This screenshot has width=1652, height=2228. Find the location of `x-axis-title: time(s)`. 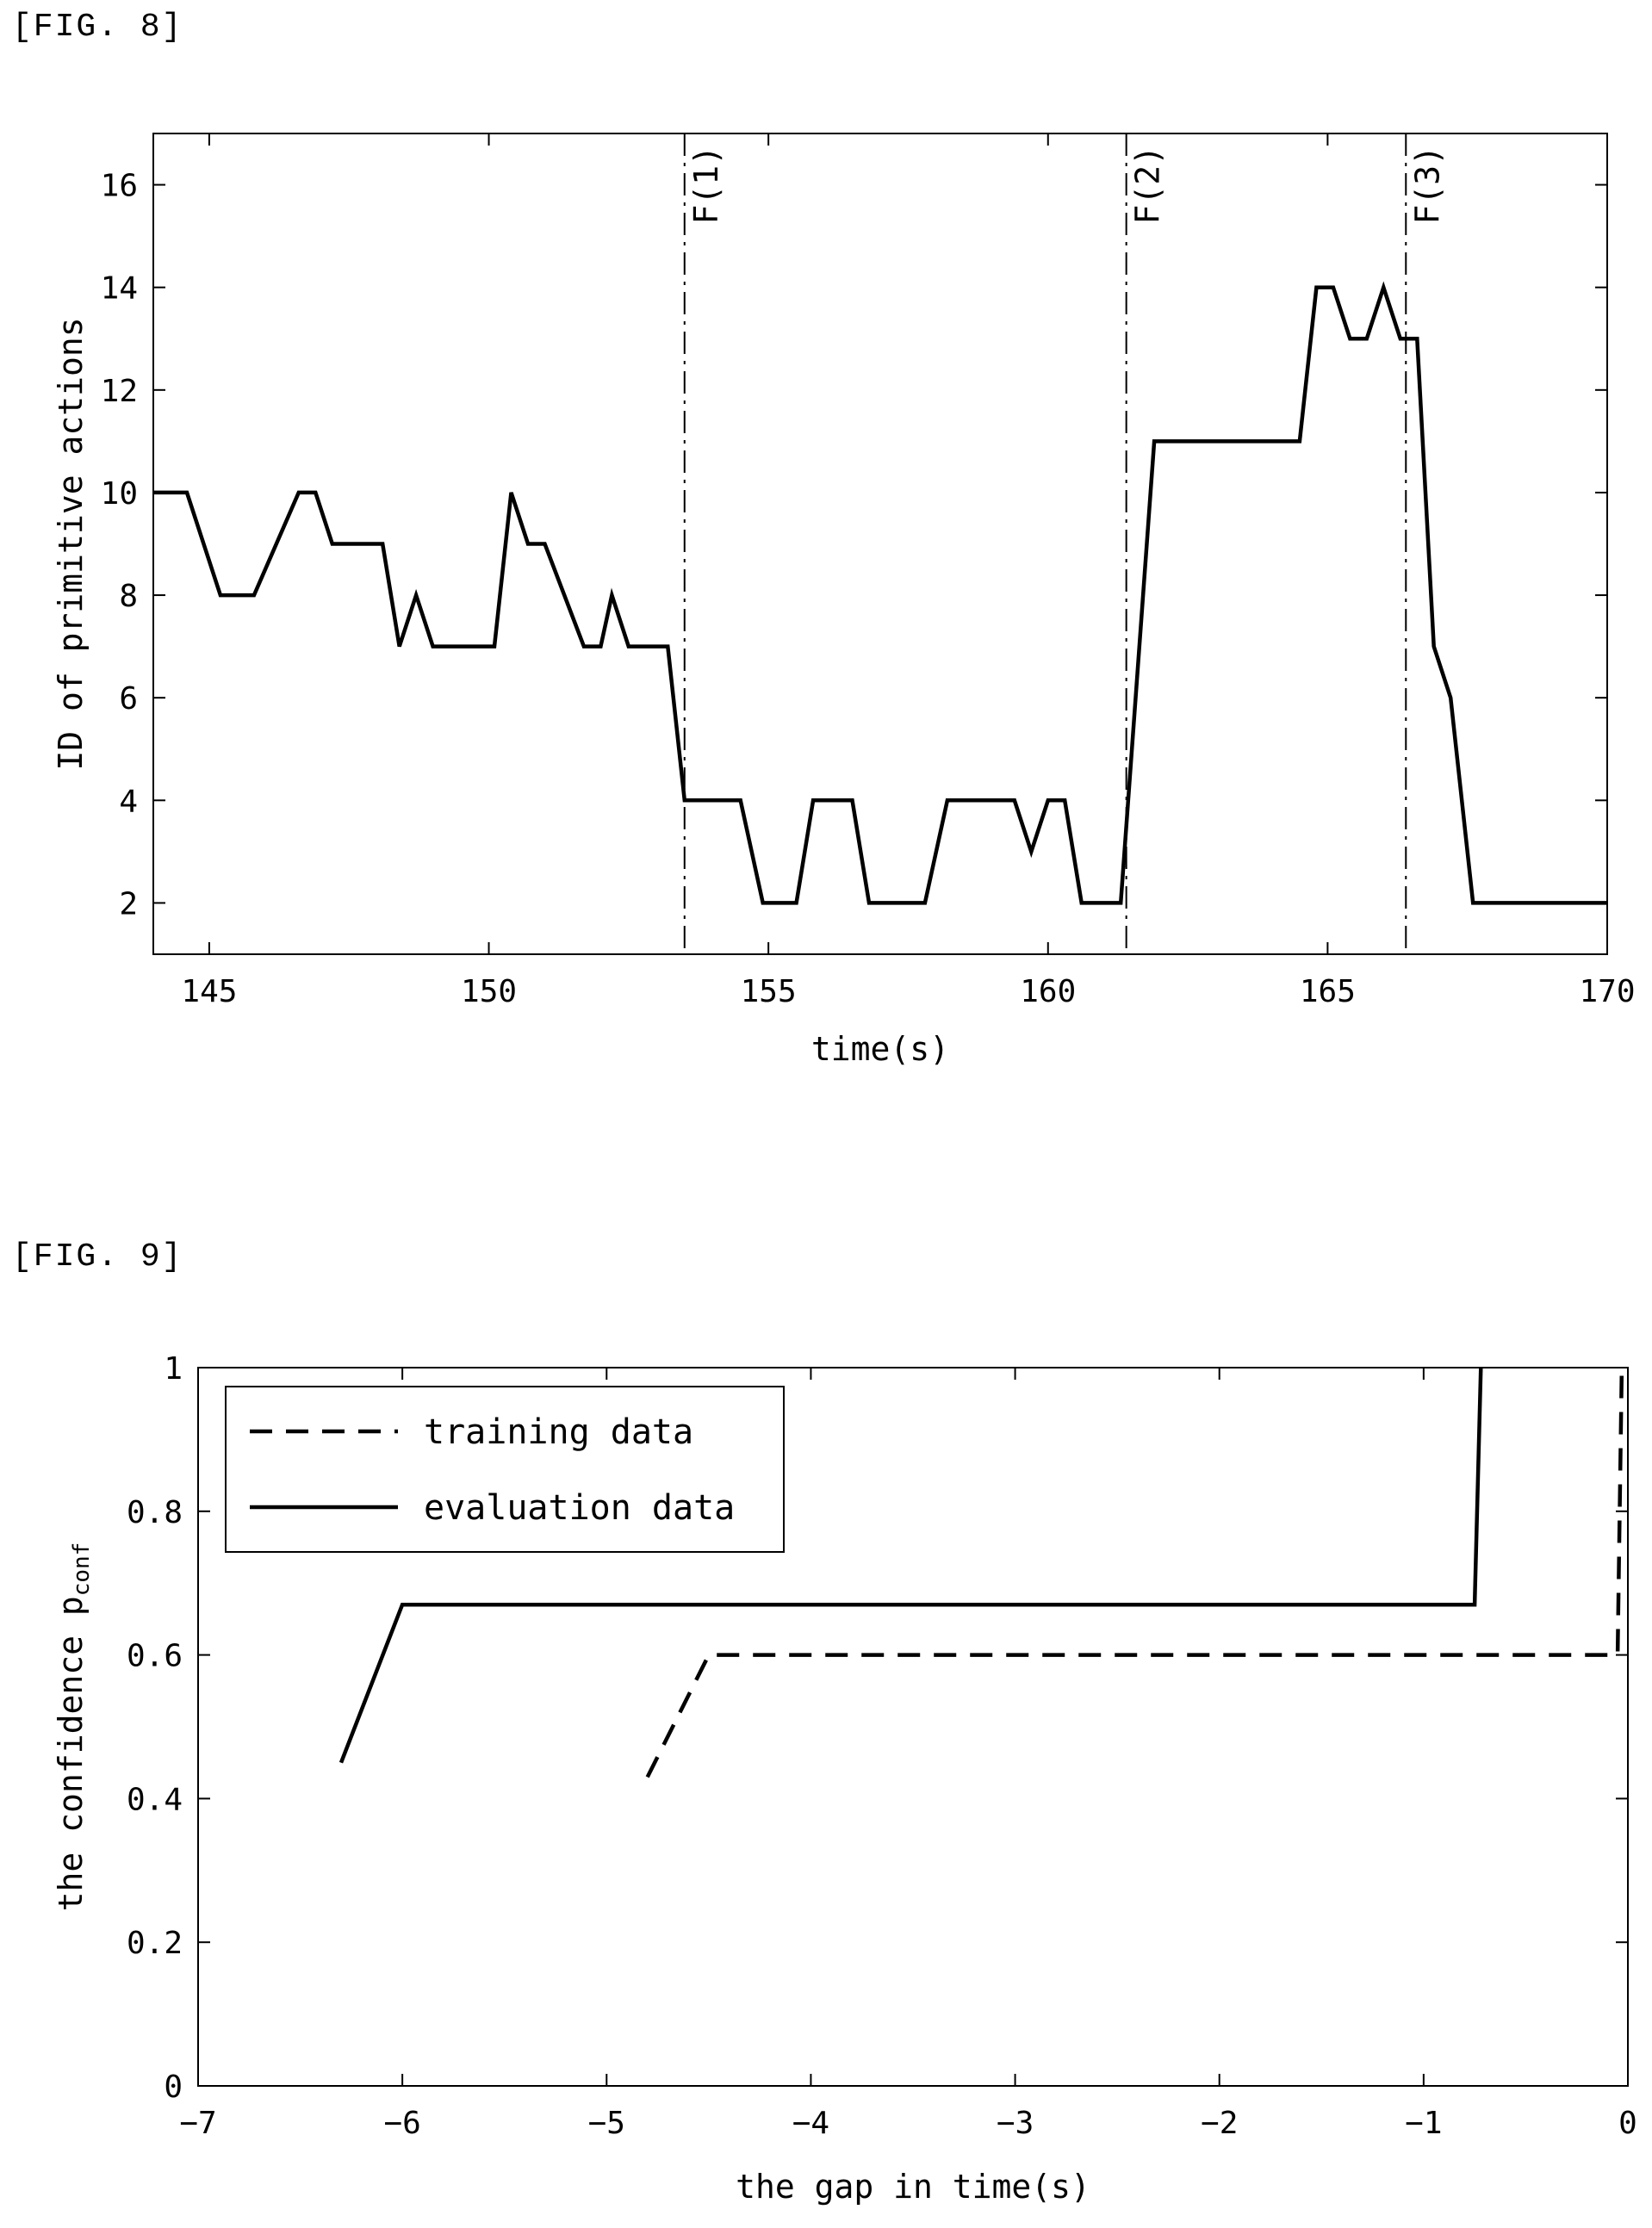

x-axis-title: time(s) is located at coordinates (880, 1049).